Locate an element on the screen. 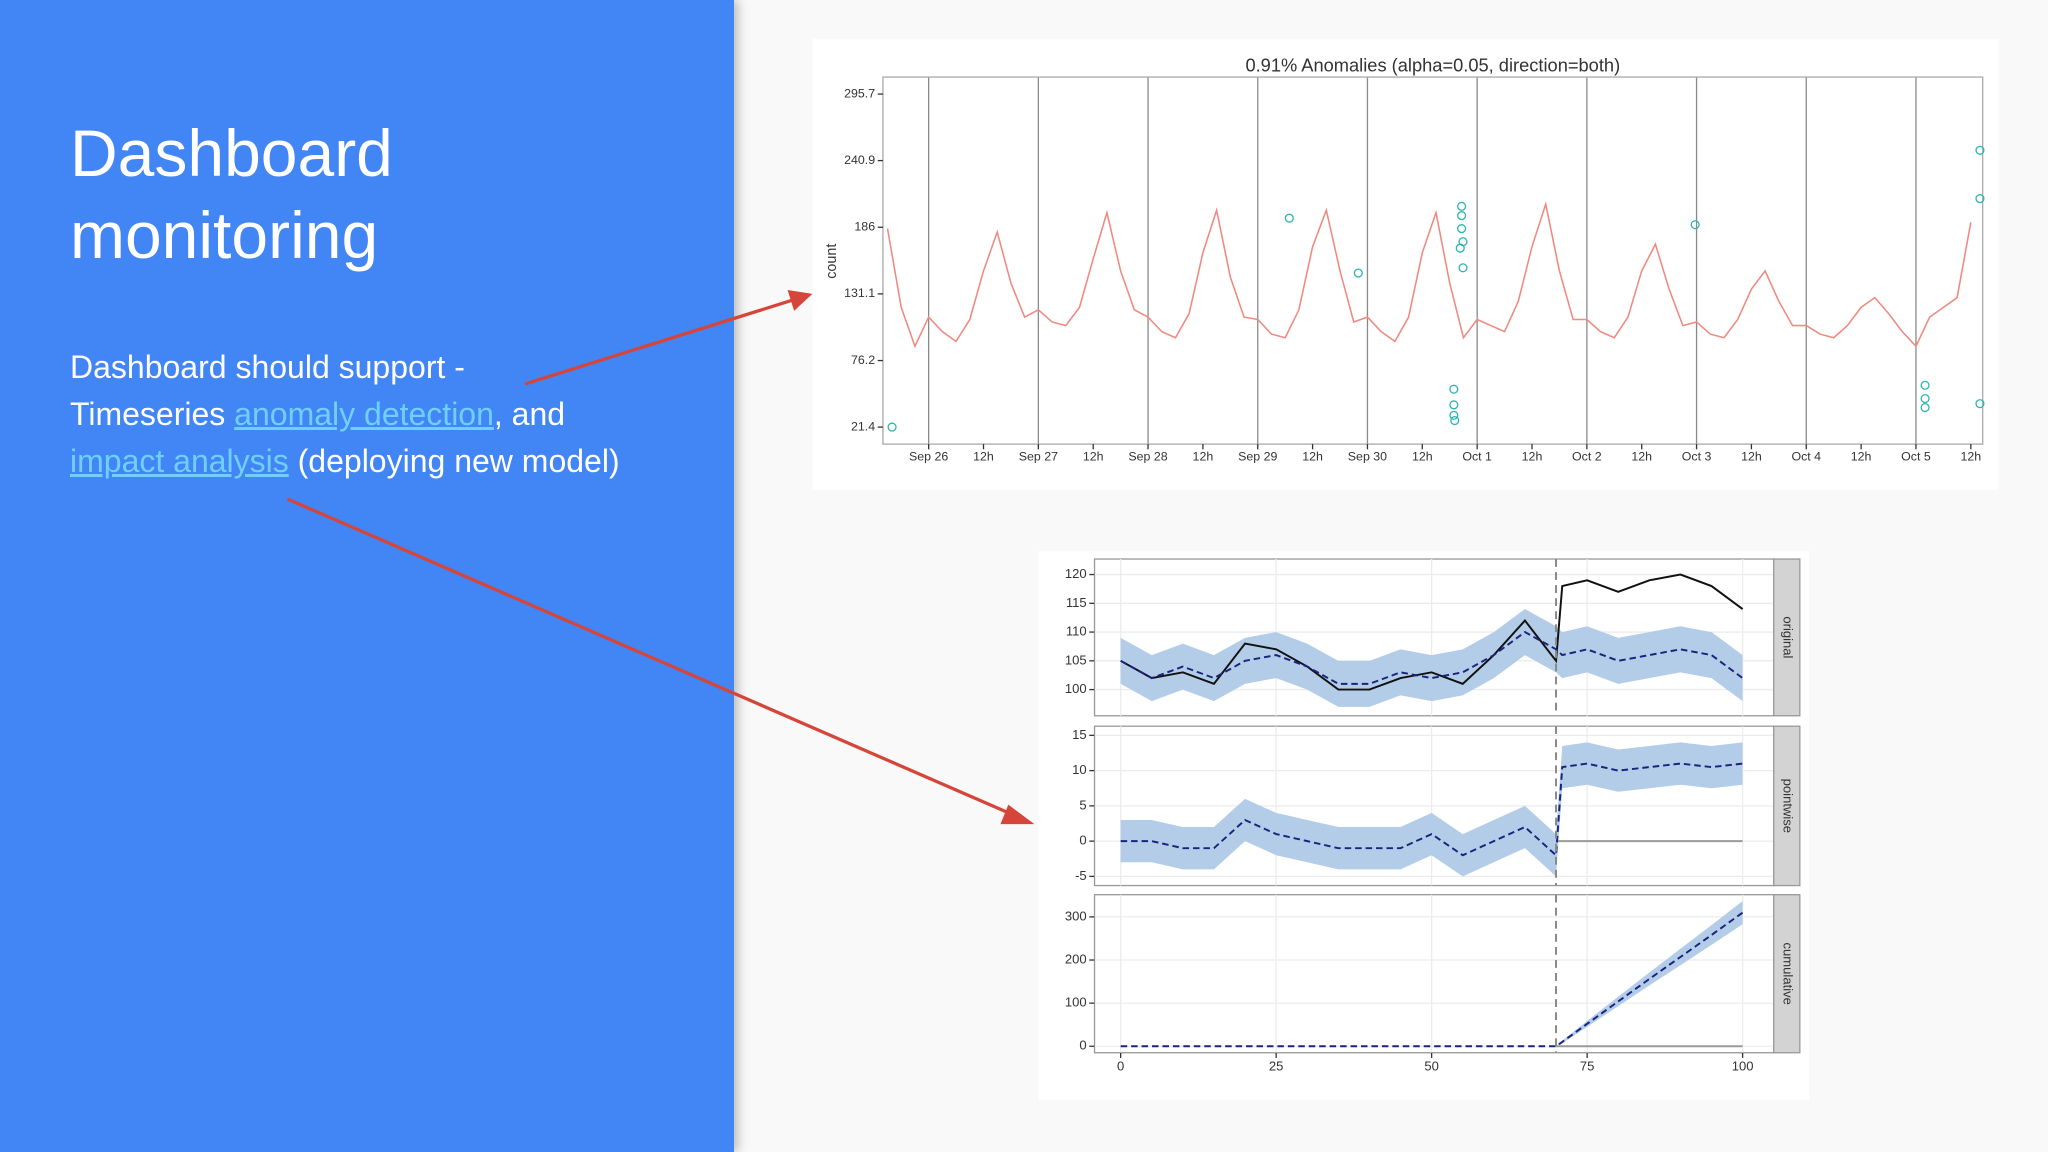  body-text: (deploying new model) is located at coordinates (458, 461).